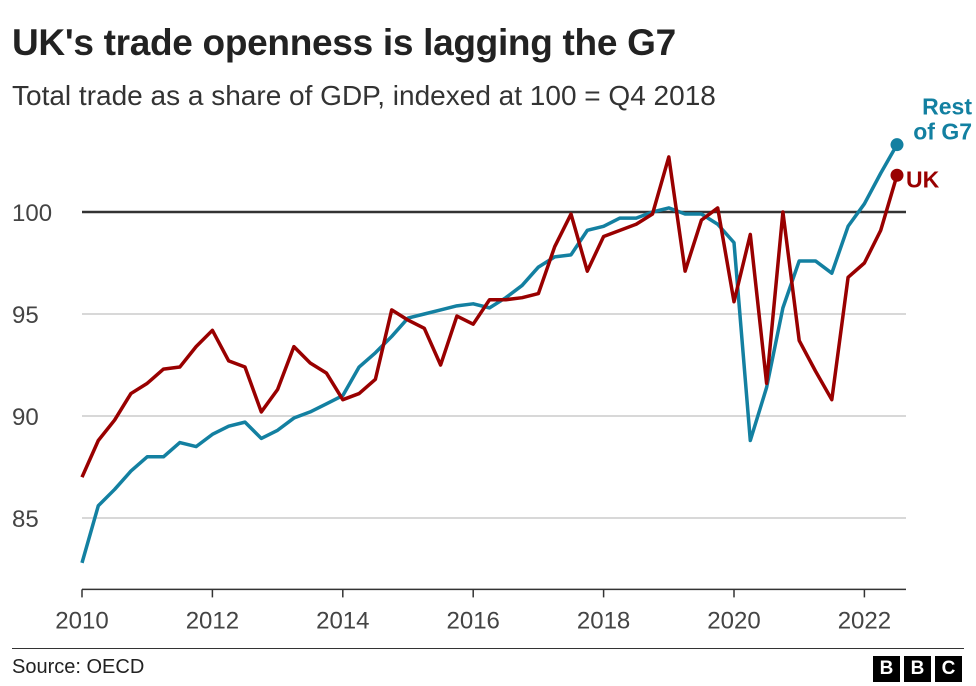 The image size is (976, 686). I want to click on x-tick-label: 2012, so click(212, 620).